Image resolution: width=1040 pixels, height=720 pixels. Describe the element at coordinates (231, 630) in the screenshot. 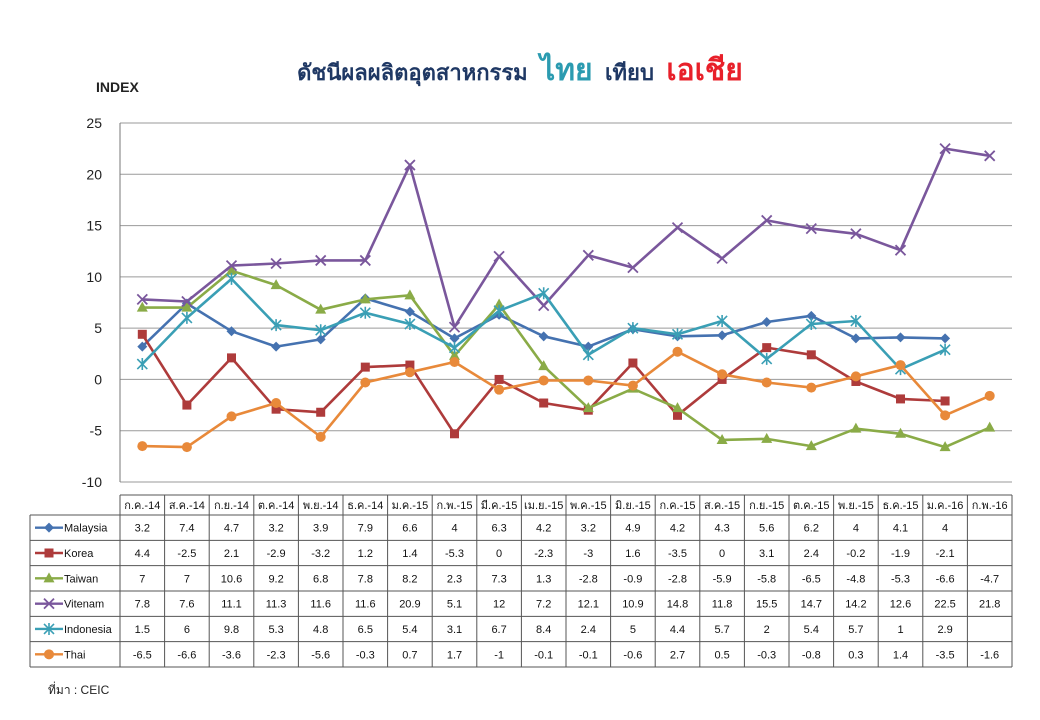

I see `data-label: 9.8` at that location.